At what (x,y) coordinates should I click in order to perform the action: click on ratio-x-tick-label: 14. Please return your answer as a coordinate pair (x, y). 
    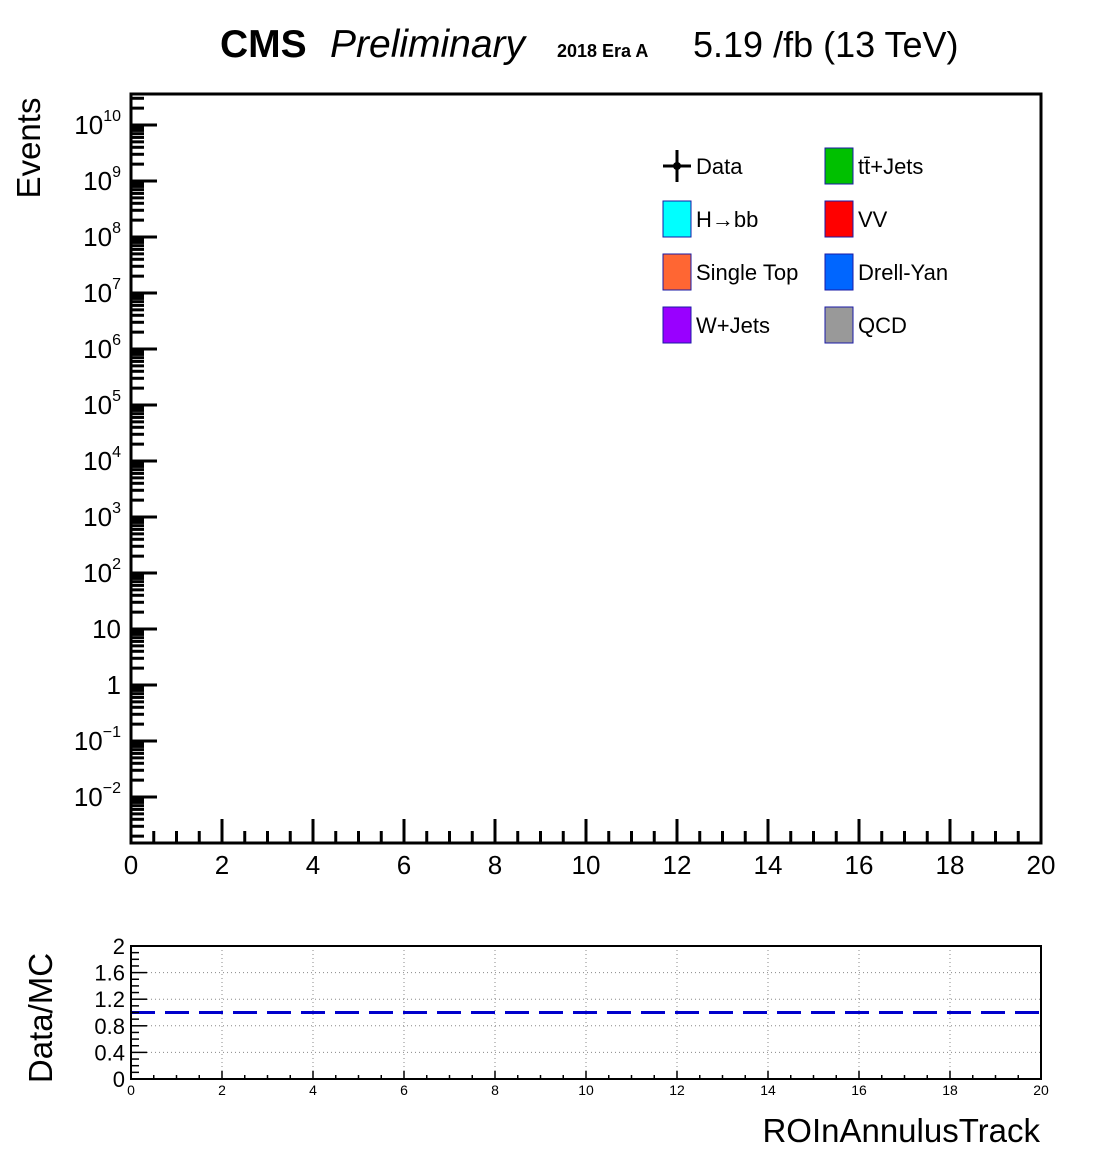
    Looking at the image, I should click on (768, 1090).